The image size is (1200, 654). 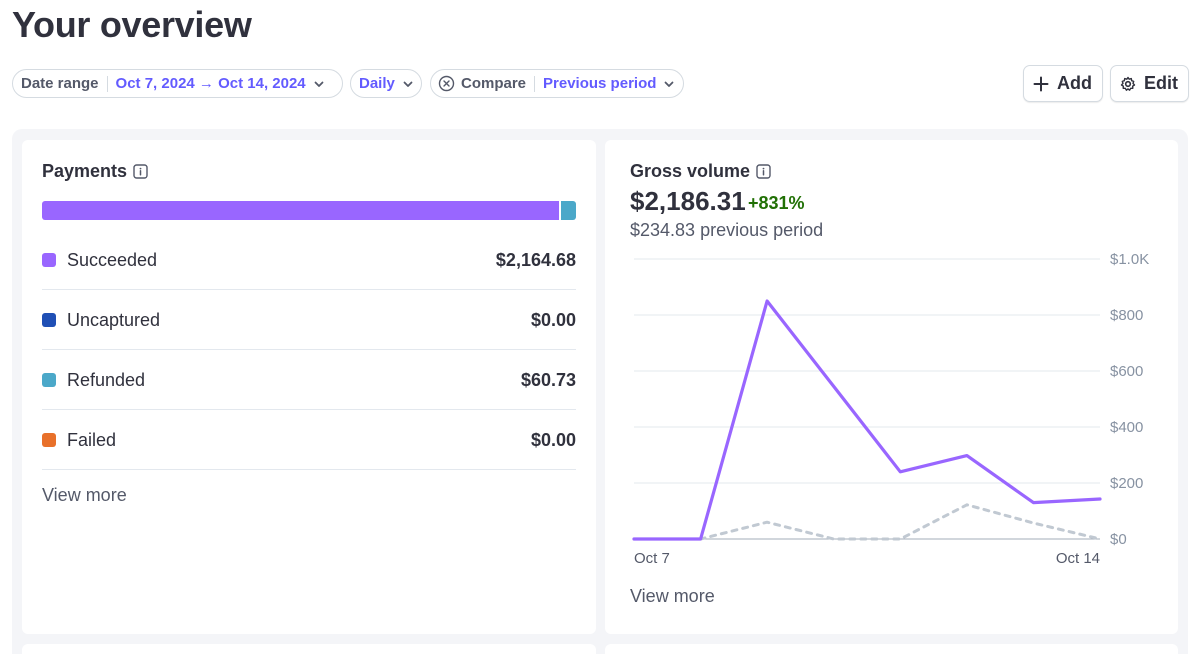 What do you see at coordinates (309, 320) in the screenshot?
I see `payment-status-row: Uncaptured $0.00` at bounding box center [309, 320].